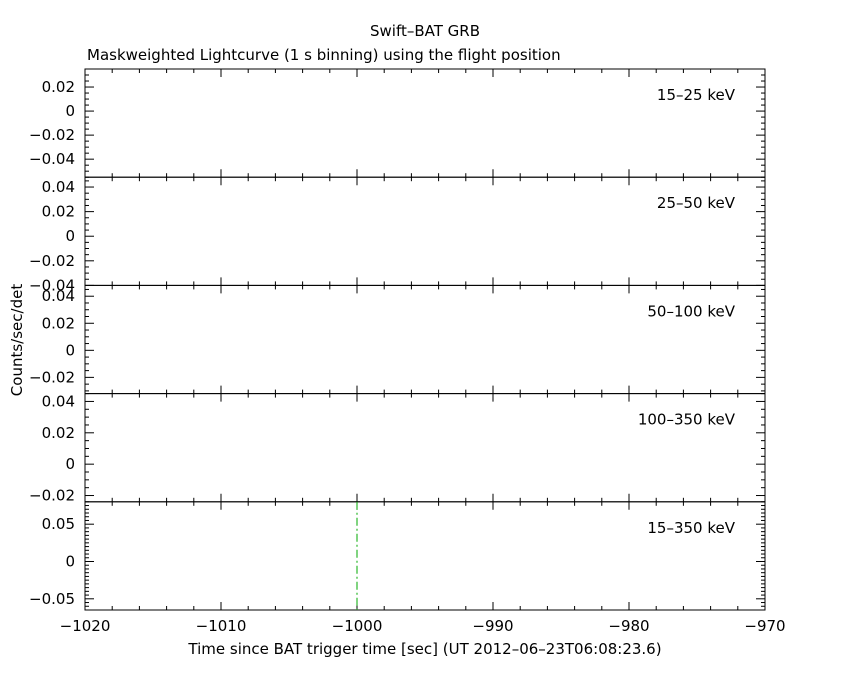 The height and width of the screenshot is (680, 850). Describe the element at coordinates (85, 626) in the screenshot. I see `x-tick-label: −1020` at that location.